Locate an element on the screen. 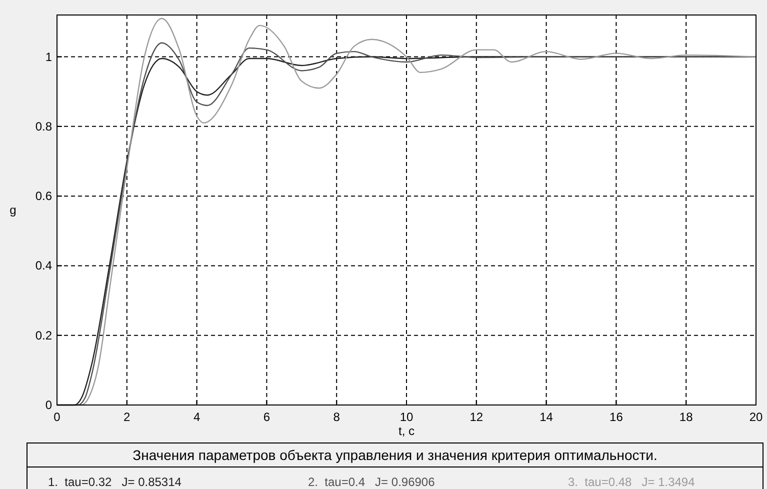  text: 3. tau=0.48 J= 1.3494 is located at coordinates (632, 482).